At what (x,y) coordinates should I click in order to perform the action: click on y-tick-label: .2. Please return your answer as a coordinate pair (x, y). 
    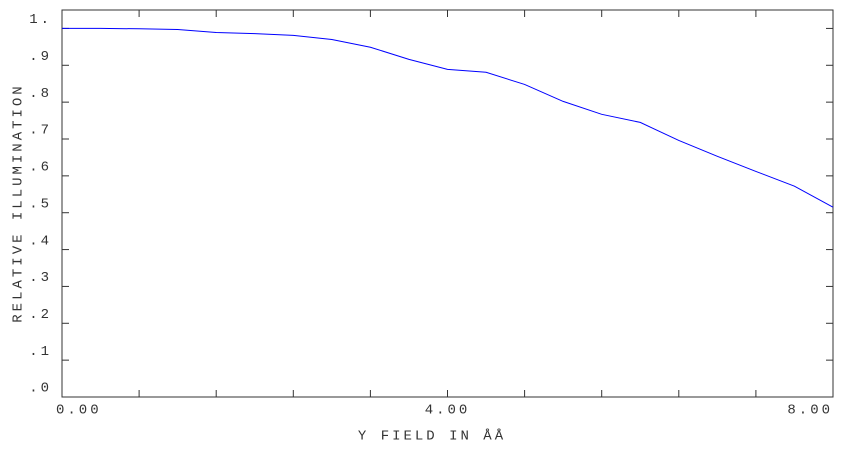
    Looking at the image, I should click on (40, 315).